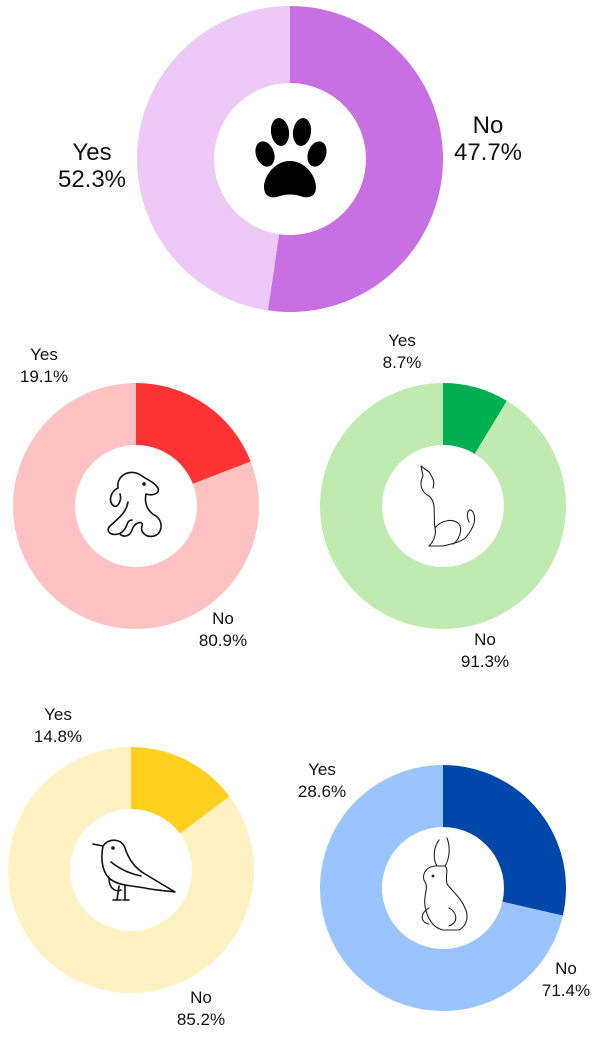 The width and height of the screenshot is (600, 1039). Describe the element at coordinates (402, 362) in the screenshot. I see `slice-value-yes: 8.7%` at that location.